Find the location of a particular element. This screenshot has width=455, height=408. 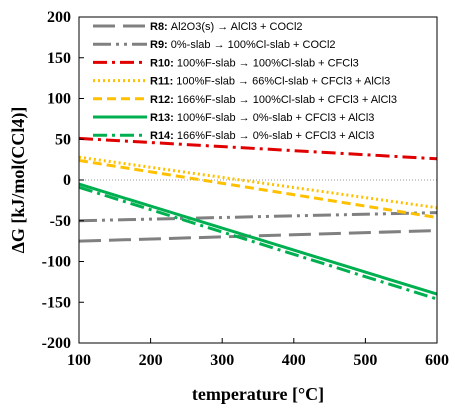

y-tick-label: 50 is located at coordinates (63, 139).